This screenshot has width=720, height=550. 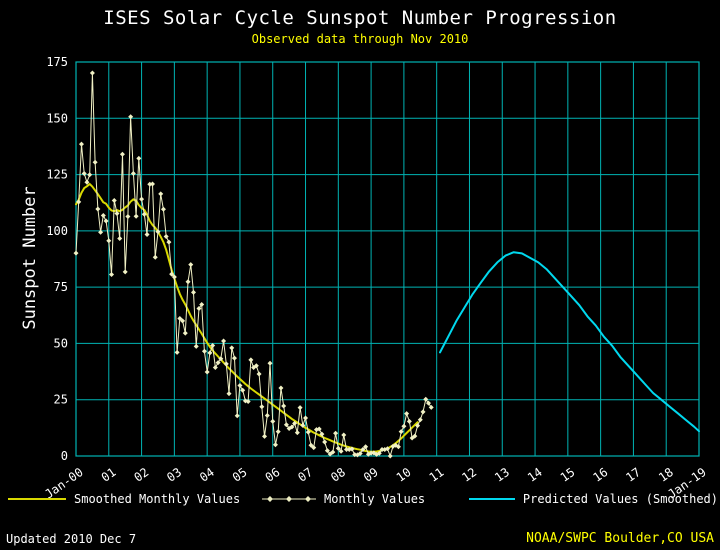 I want to click on updated-text: Updated 2010 Dec 7, so click(x=71, y=539).